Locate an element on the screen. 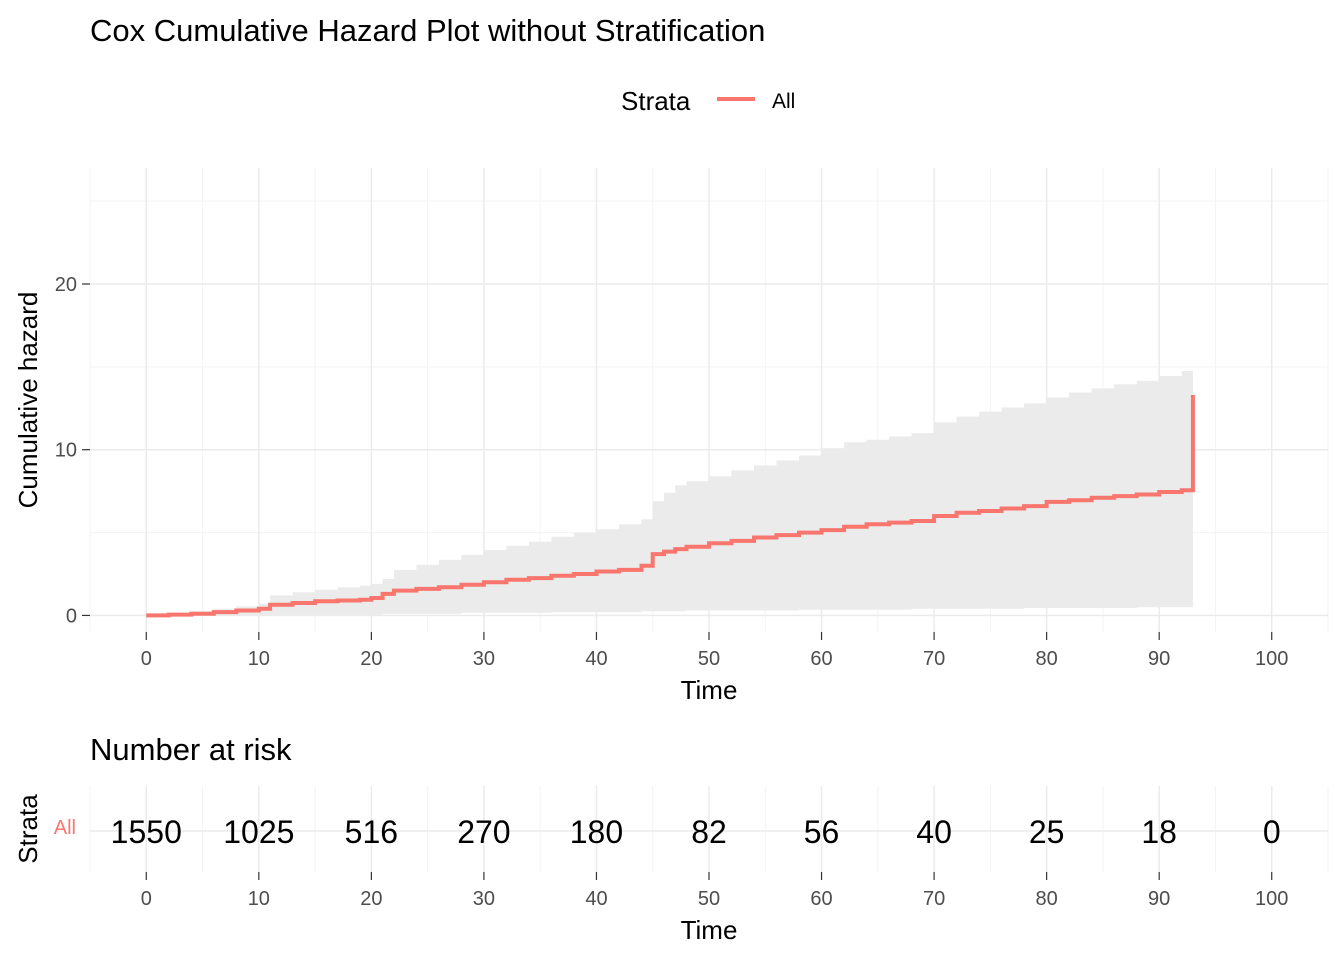 The height and width of the screenshot is (960, 1344). x-axis-title: Time is located at coordinates (709, 690).